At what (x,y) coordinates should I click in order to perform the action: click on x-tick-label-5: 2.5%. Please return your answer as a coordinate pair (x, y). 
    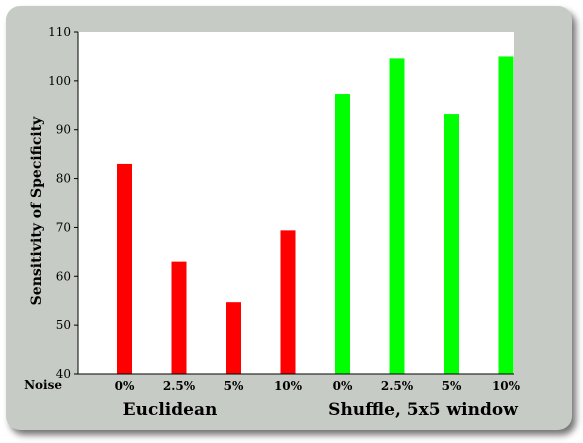
    Looking at the image, I should click on (397, 386).